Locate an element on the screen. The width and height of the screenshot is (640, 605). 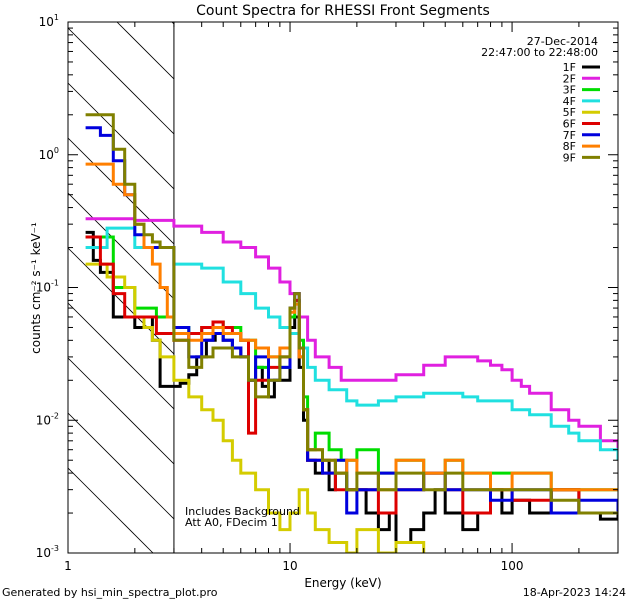
legend-label-6F: 6F is located at coordinates (569, 124).